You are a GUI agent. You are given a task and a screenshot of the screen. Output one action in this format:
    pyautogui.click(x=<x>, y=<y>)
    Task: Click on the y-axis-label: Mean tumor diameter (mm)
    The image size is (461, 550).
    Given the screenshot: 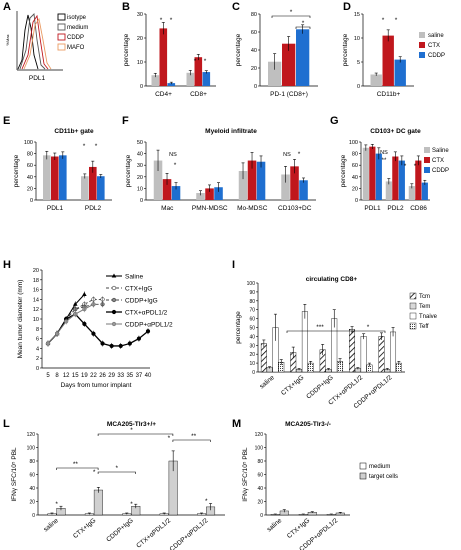 What is the action you would take?
    pyautogui.click(x=20, y=319)
    